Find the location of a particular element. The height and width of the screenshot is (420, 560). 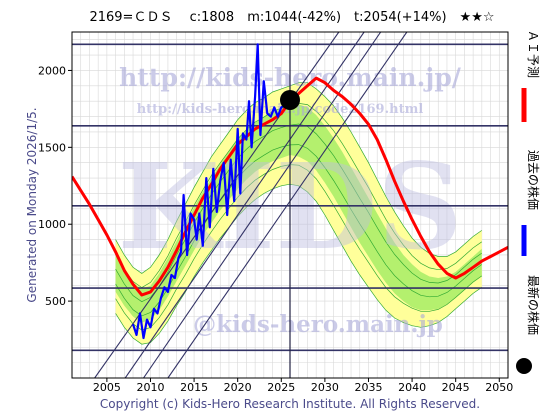

y-tick-label: 500 is located at coordinates (55, 301).